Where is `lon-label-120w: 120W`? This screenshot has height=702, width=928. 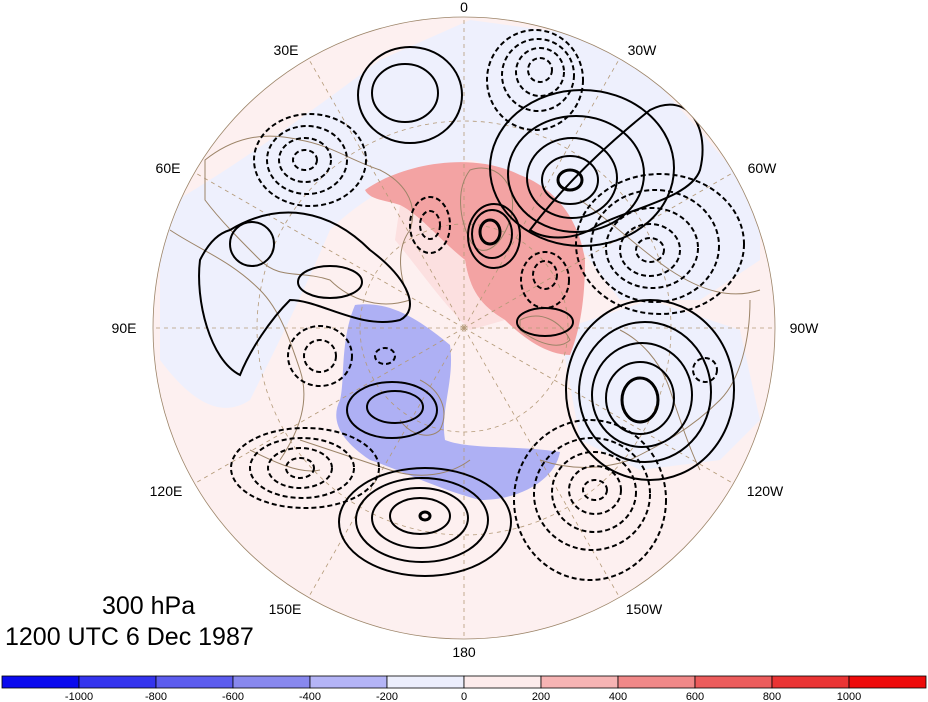 lon-label-120w: 120W is located at coordinates (765, 491).